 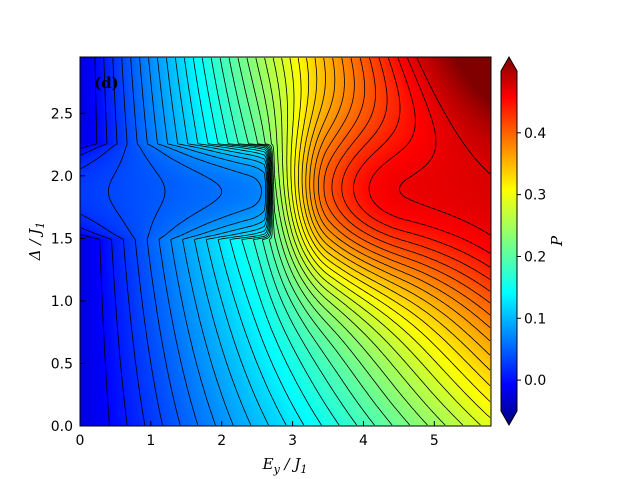 What do you see at coordinates (106, 83) in the screenshot?
I see `panel-label: (d)` at bounding box center [106, 83].